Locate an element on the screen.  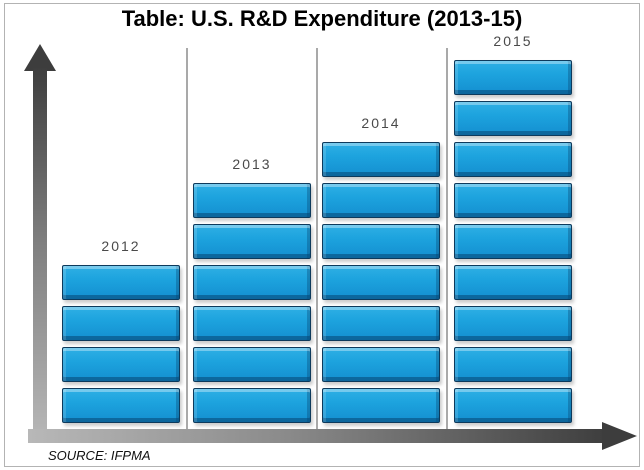
x-axis-arrow-icon is located at coordinates (619, 436).